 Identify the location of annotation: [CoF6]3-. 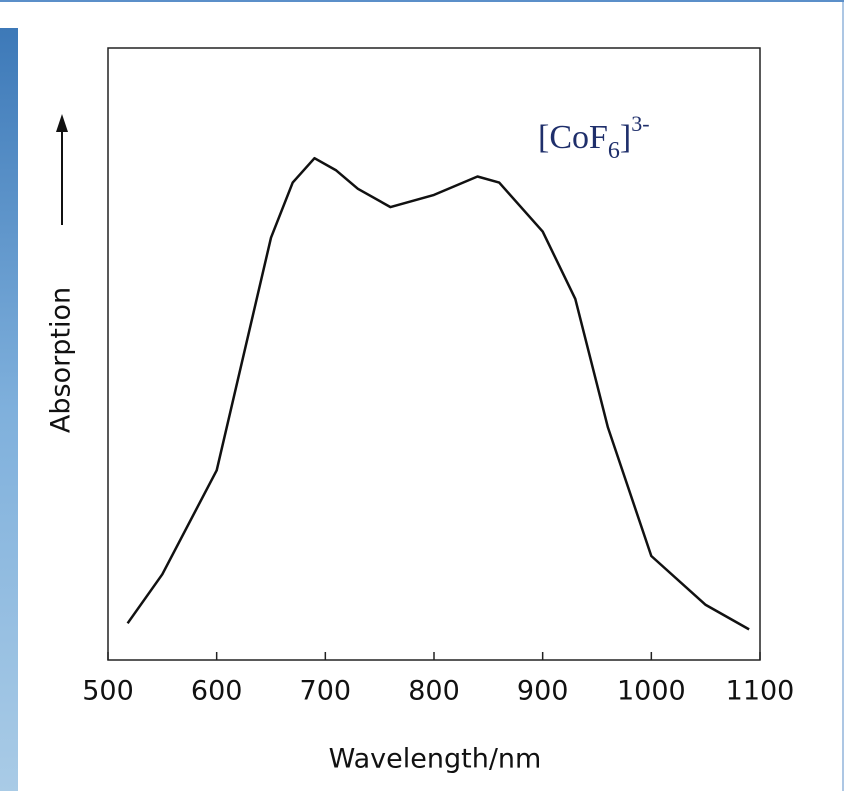
(594, 137).